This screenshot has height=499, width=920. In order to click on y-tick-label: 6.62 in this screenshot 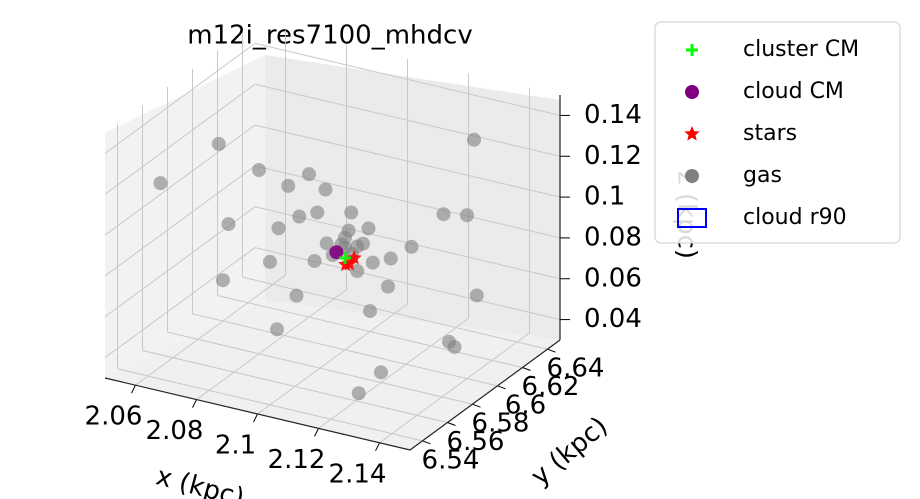, I will do `click(551, 387)`.